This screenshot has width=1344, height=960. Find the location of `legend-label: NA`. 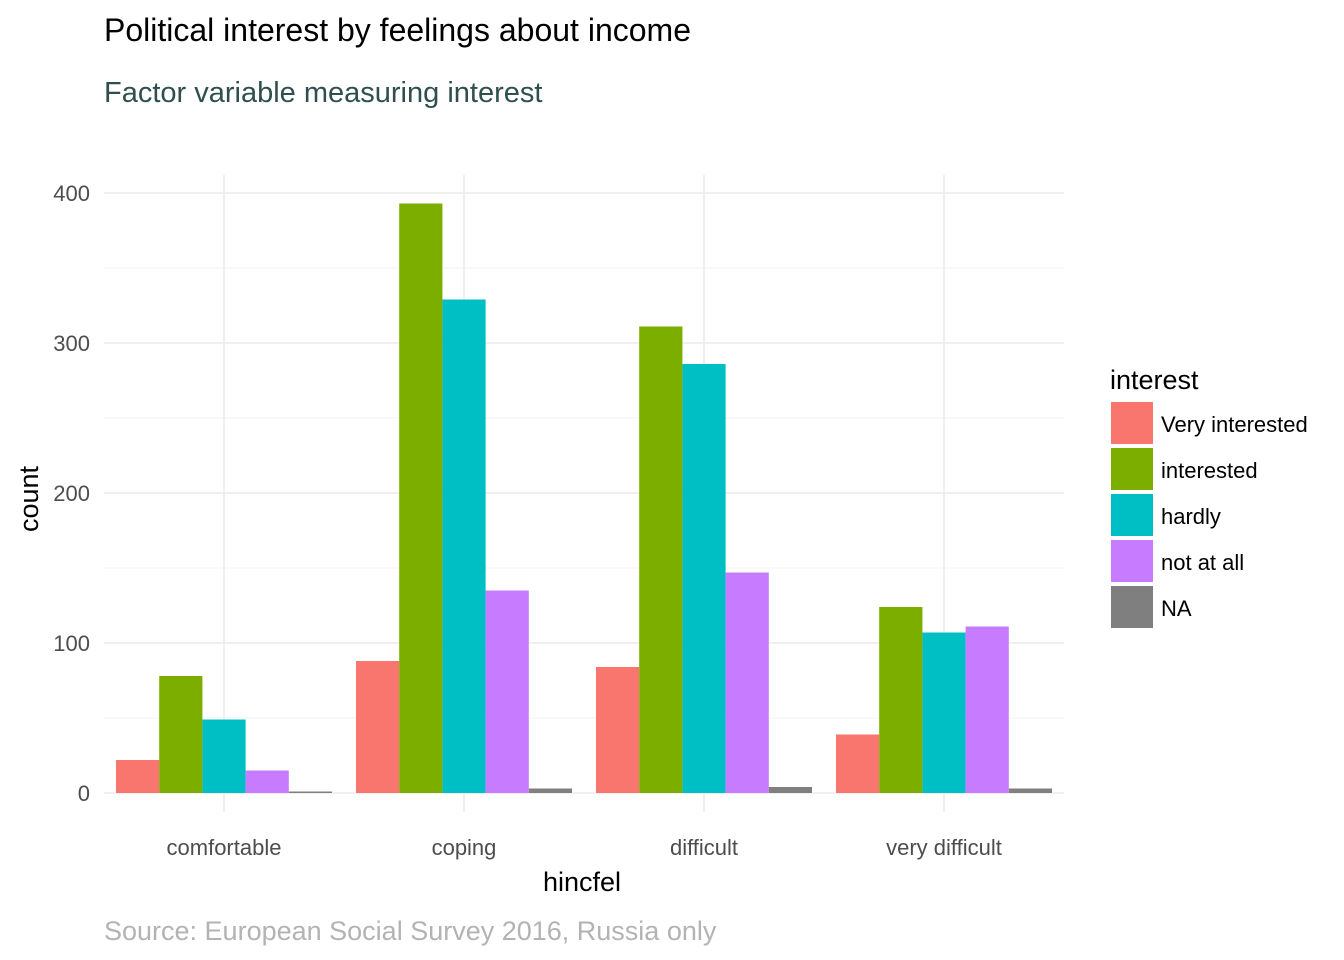

legend-label: NA is located at coordinates (1176, 608).